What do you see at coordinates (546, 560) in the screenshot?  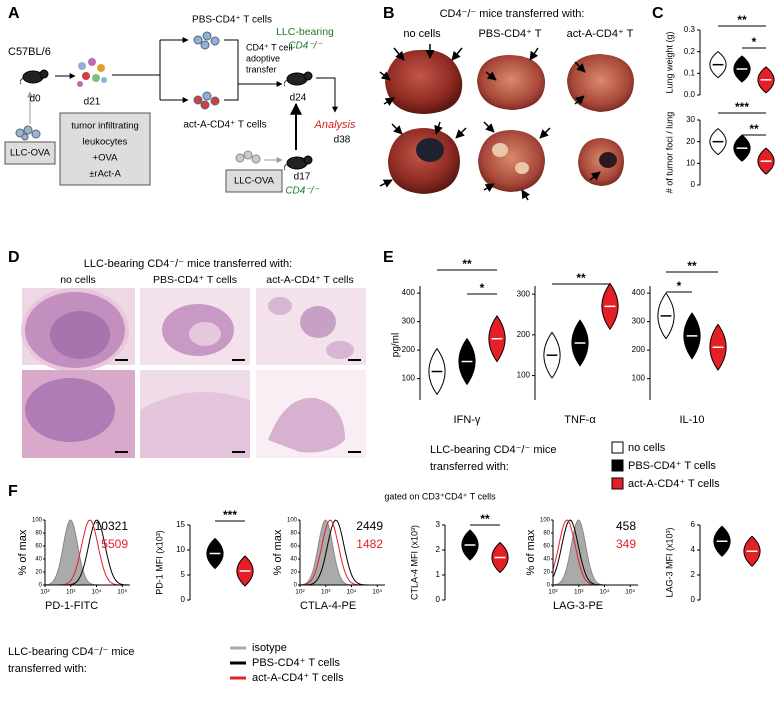 I see `y-tick-label: 40` at bounding box center [546, 560].